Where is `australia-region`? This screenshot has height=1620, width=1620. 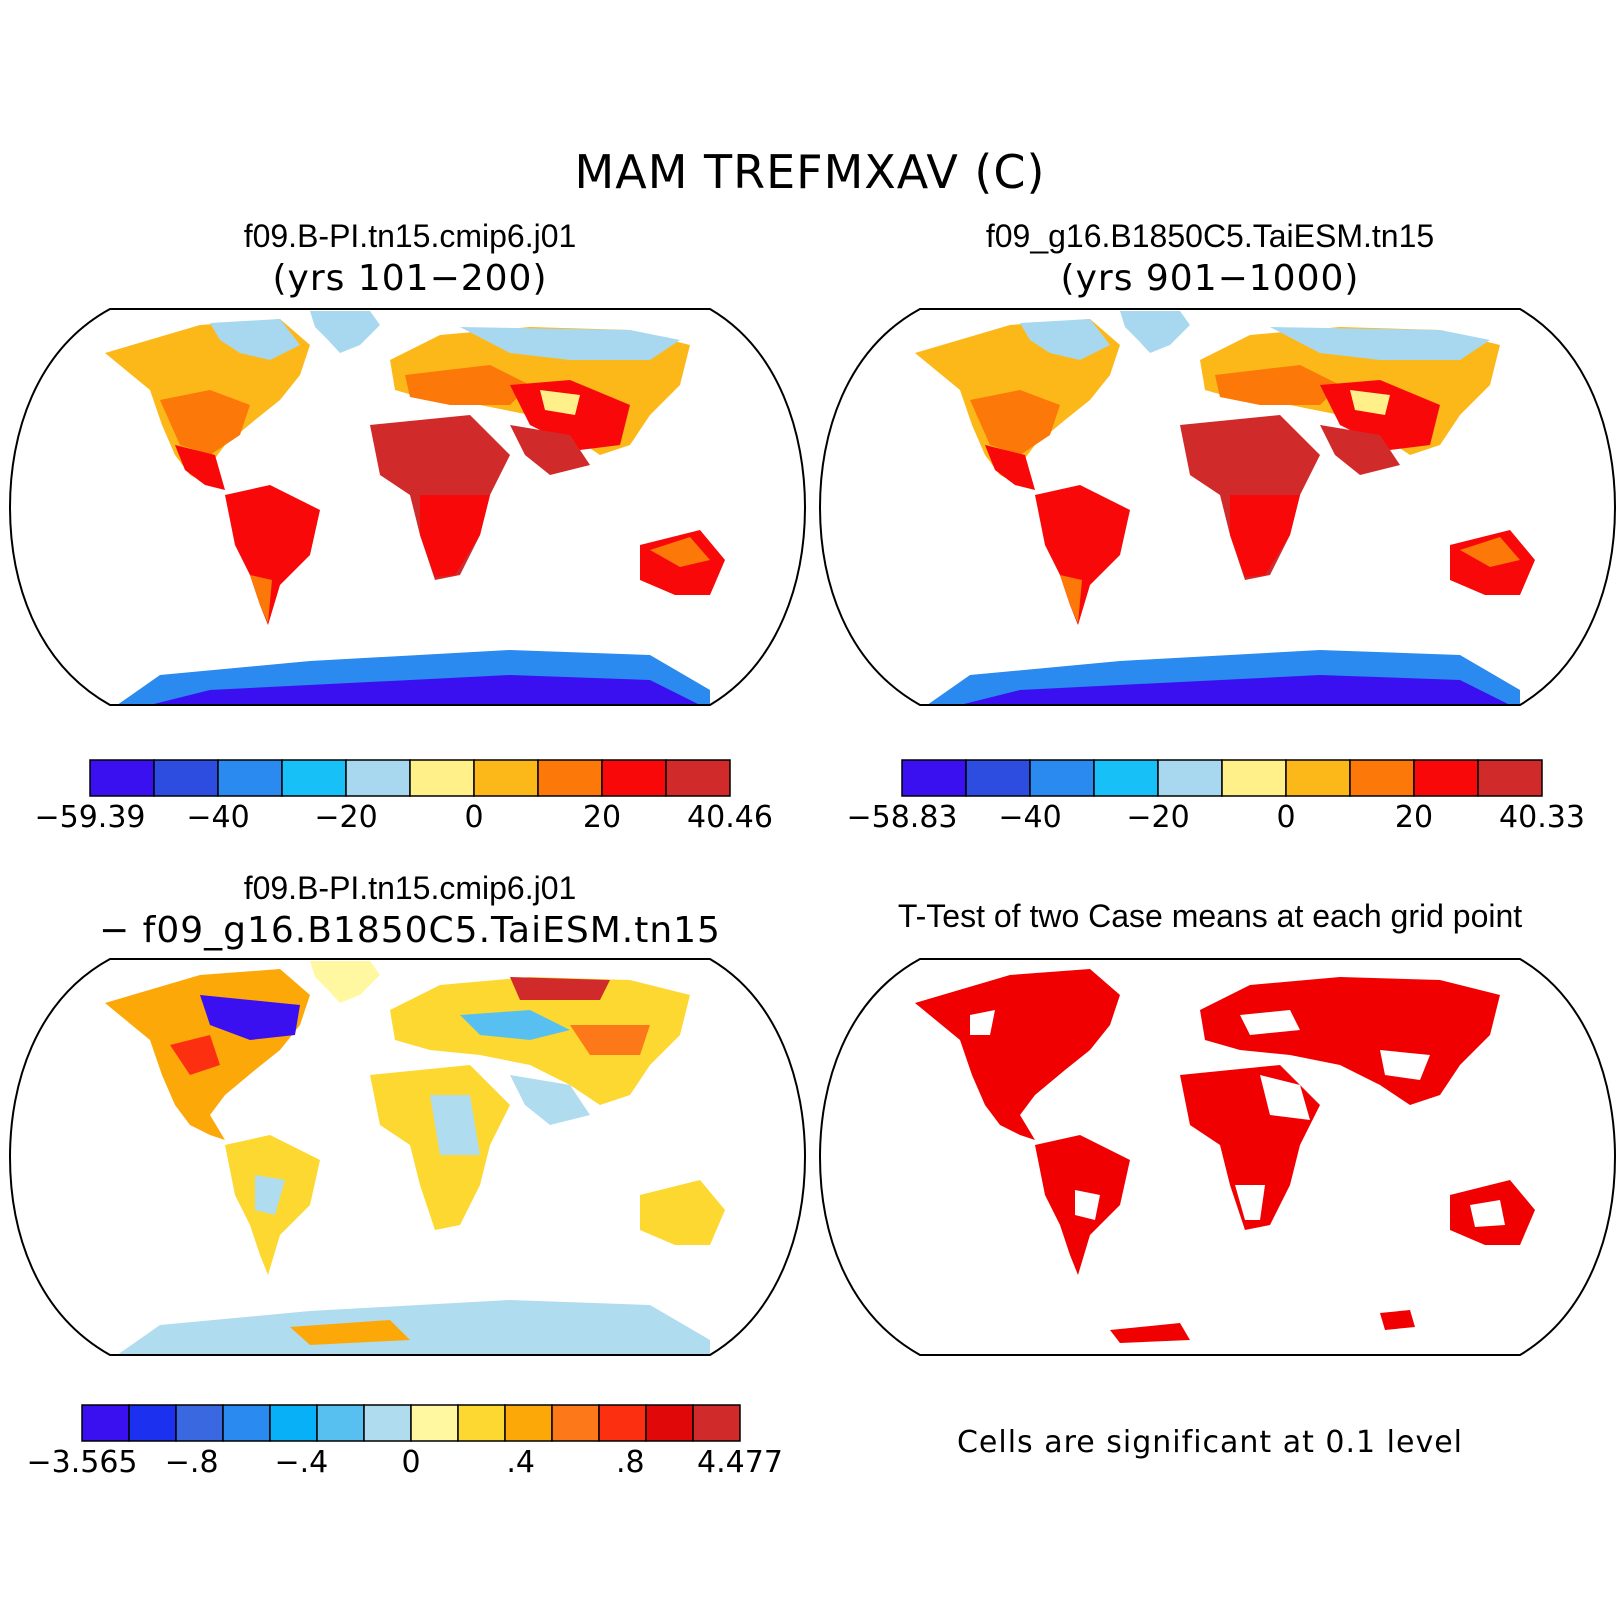
australia-region is located at coordinates (682, 1212).